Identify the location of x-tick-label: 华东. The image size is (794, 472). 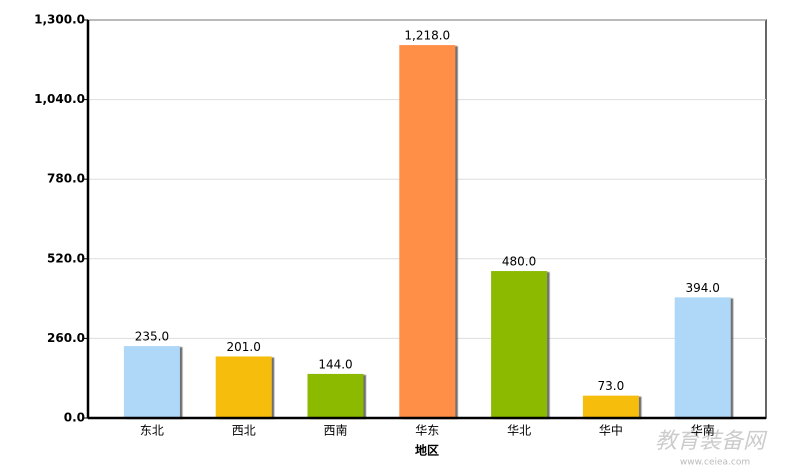
(427, 431).